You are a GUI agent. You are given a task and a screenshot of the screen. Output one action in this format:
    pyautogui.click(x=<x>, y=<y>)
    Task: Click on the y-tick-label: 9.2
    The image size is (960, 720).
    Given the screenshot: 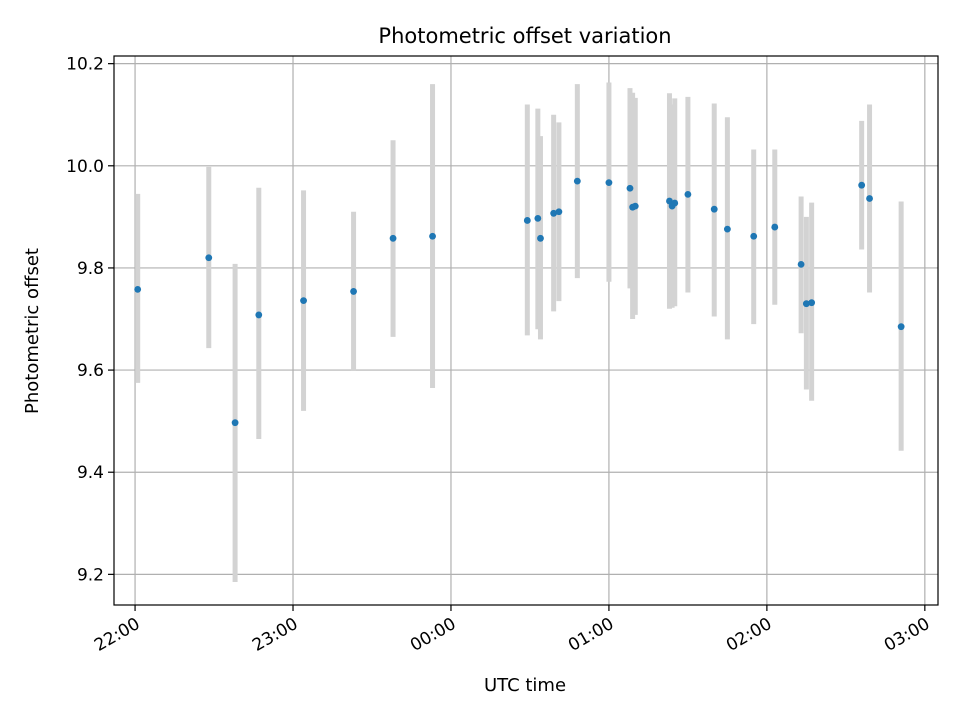 What is the action you would take?
    pyautogui.click(x=90, y=575)
    